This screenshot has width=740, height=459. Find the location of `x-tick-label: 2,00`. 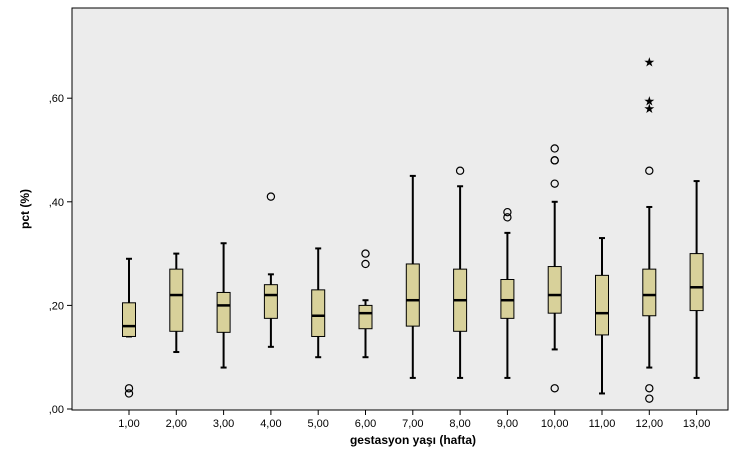

x-tick-label: 2,00 is located at coordinates (176, 424).